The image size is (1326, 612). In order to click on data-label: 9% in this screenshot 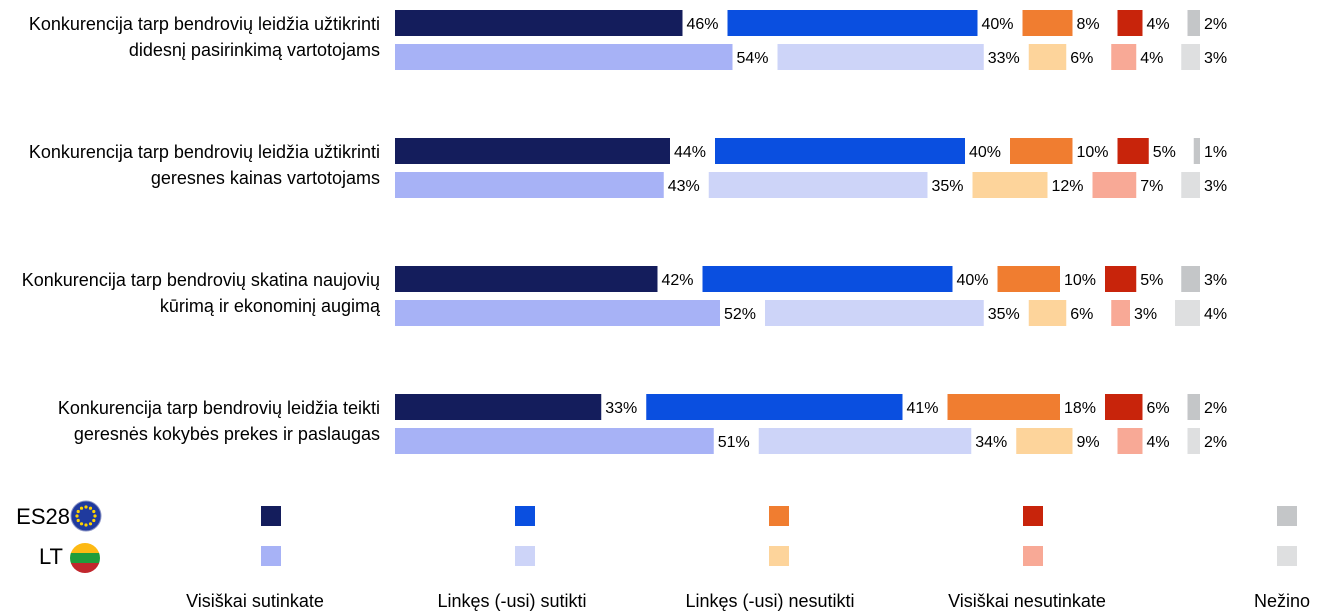, I will do `click(1088, 442)`.